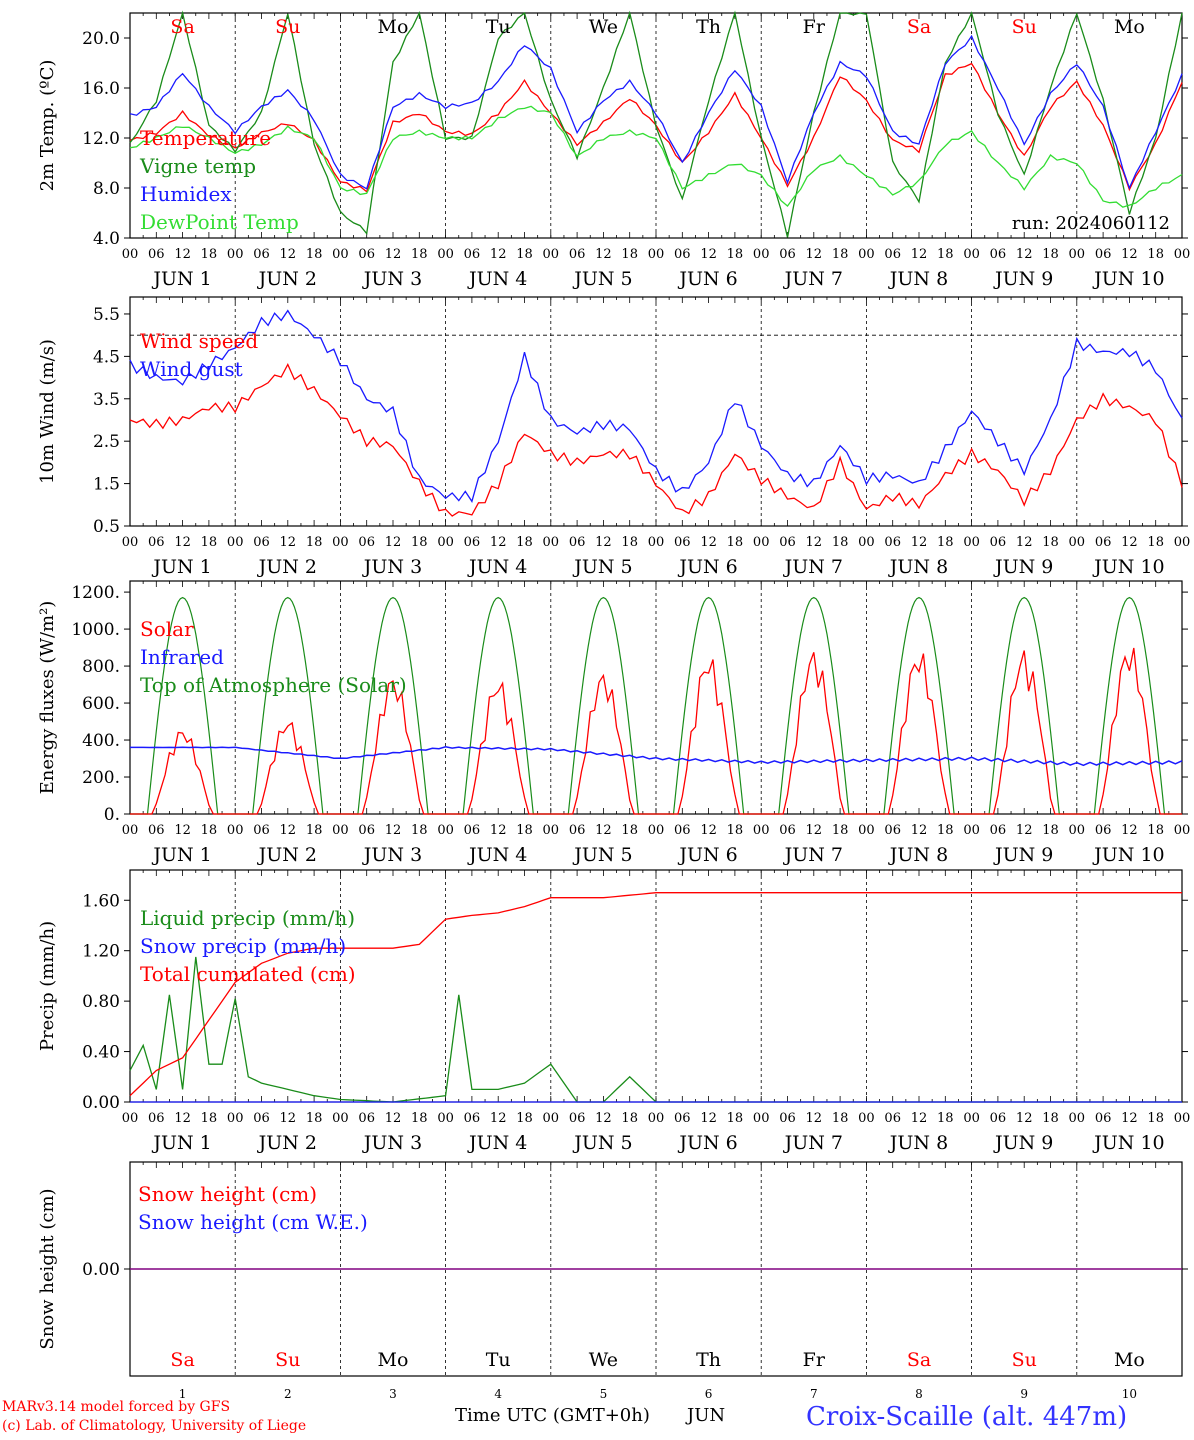 The height and width of the screenshot is (1440, 1194). I want to click on day-name: Su, so click(1024, 1360).